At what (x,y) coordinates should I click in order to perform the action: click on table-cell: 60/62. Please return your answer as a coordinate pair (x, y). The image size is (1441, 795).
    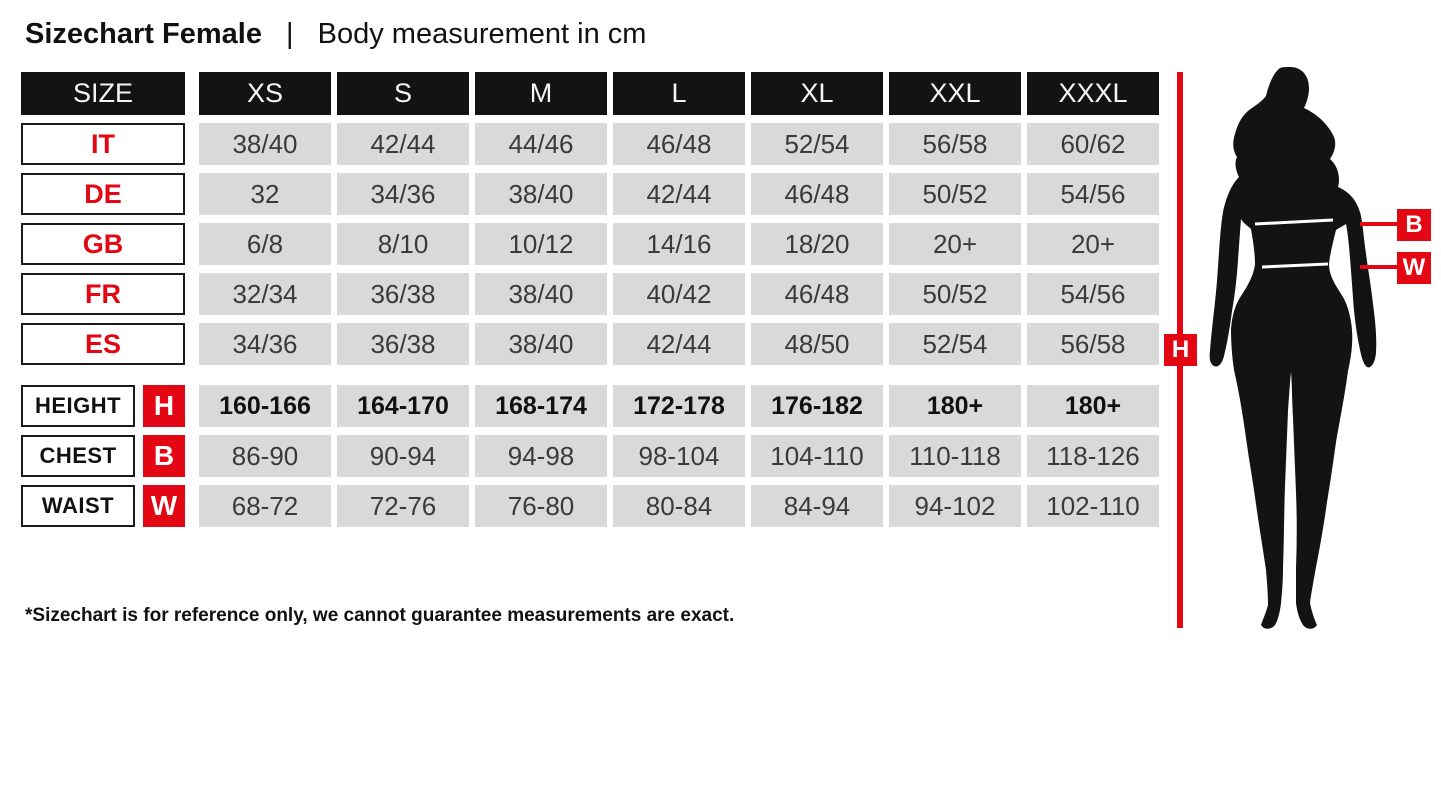
    Looking at the image, I should click on (1093, 144).